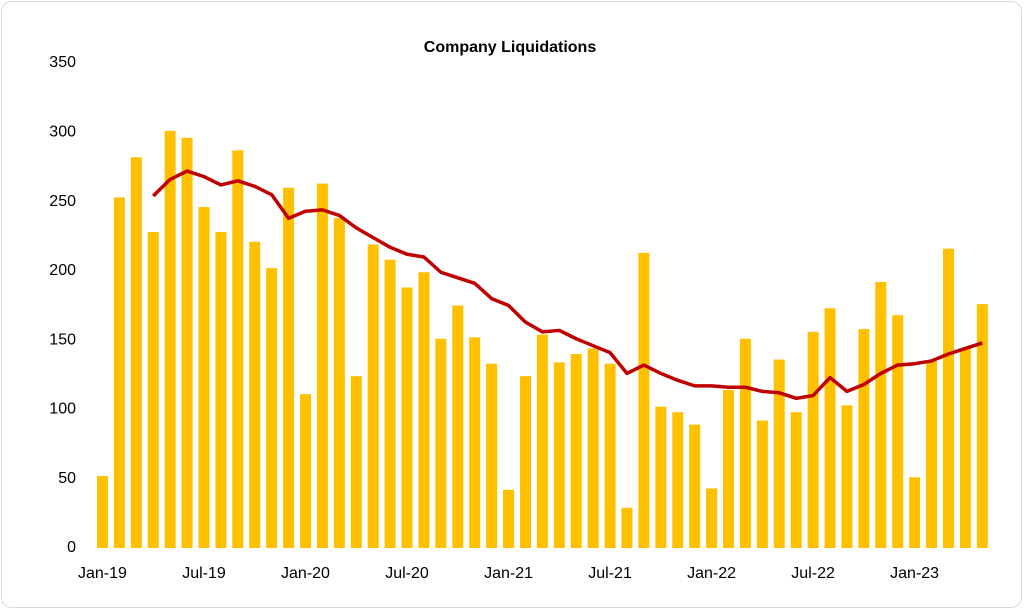 Image resolution: width=1024 pixels, height=615 pixels. I want to click on x-tick-label: Jan-21, so click(508, 573).